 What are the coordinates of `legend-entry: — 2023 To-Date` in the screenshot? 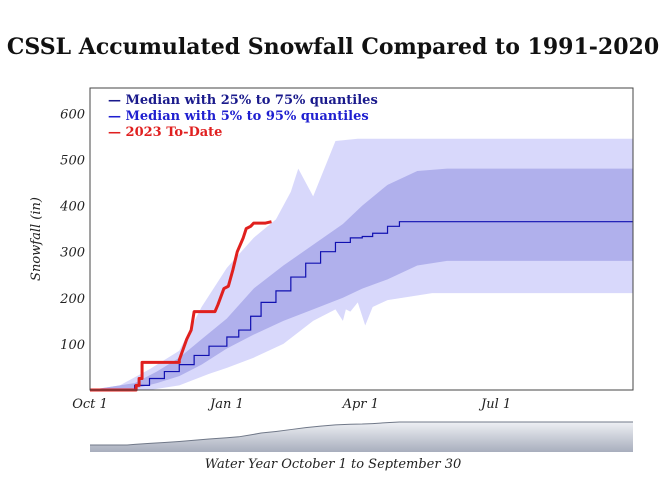 It's located at (165, 132).